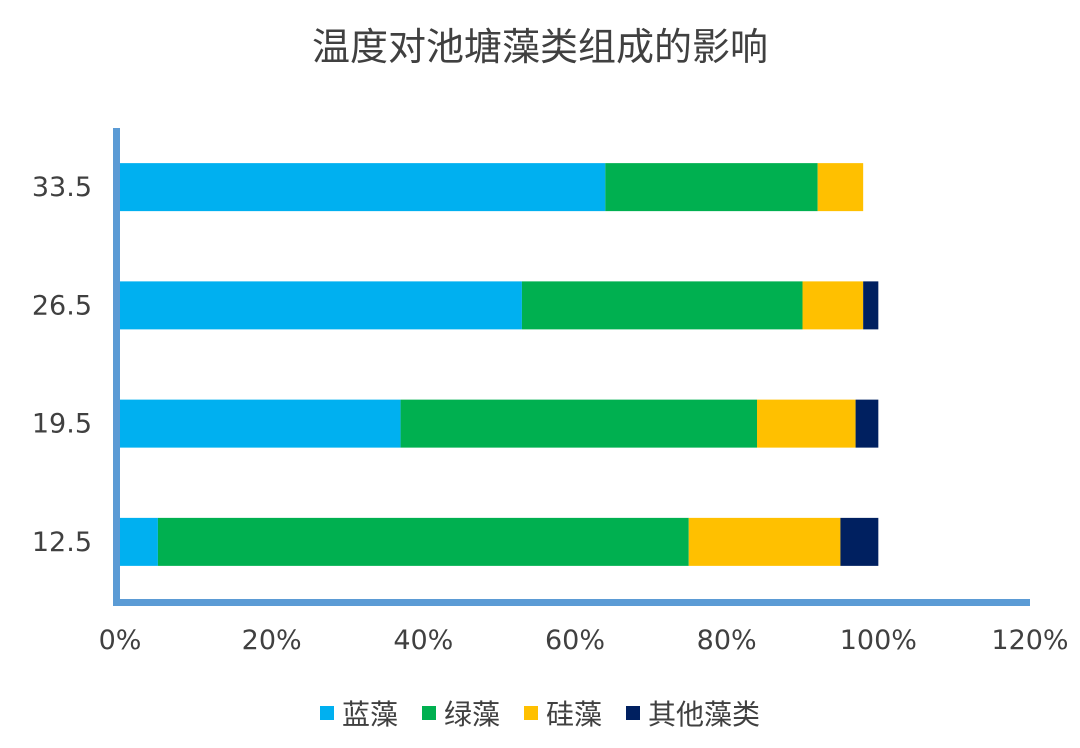  I want to click on x-tick-label: 0%, so click(120, 640).